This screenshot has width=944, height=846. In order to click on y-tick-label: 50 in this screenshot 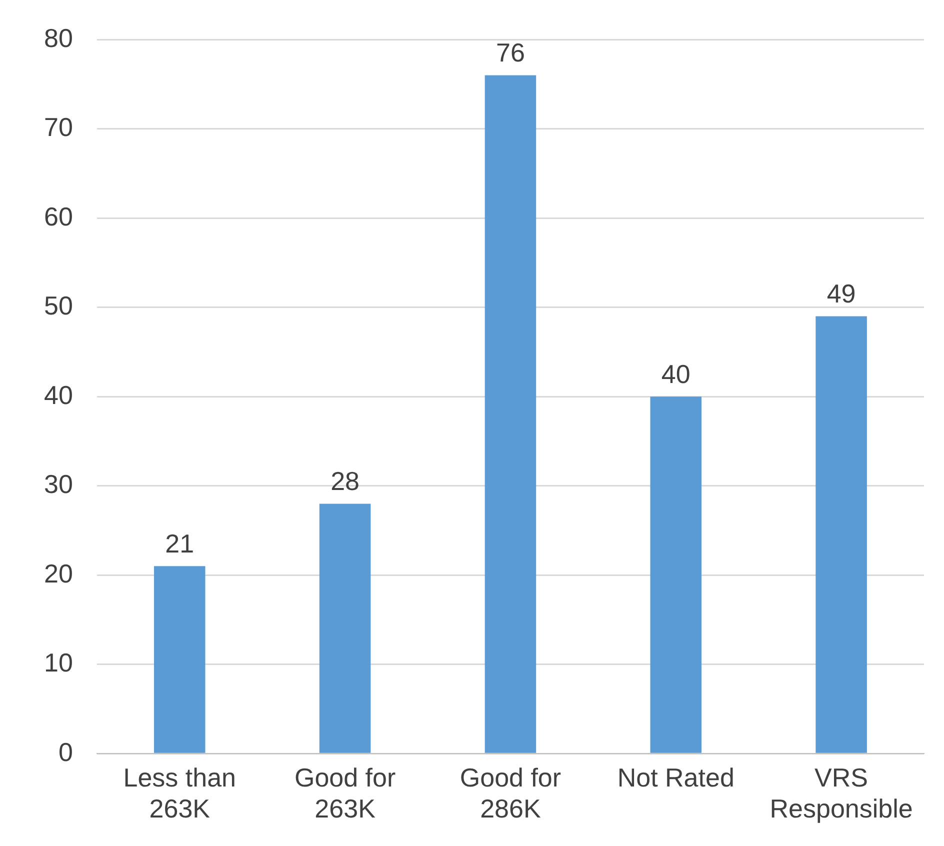, I will do `click(58, 305)`.